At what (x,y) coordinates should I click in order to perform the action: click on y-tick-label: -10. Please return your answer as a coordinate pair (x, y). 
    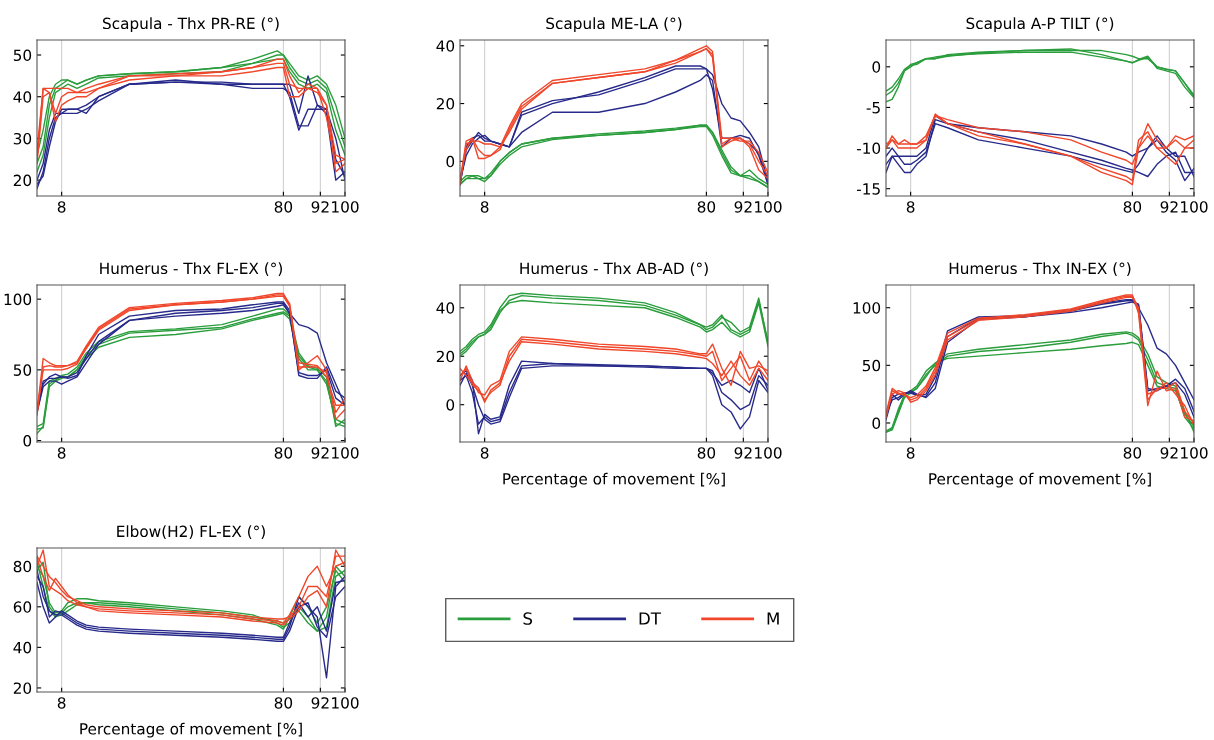
    Looking at the image, I should click on (868, 148).